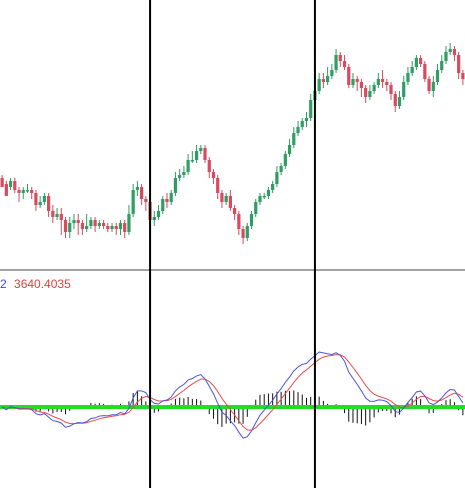 Image resolution: width=465 pixels, height=488 pixels. I want to click on signal-readout-value: 3640.4035, so click(42, 284).